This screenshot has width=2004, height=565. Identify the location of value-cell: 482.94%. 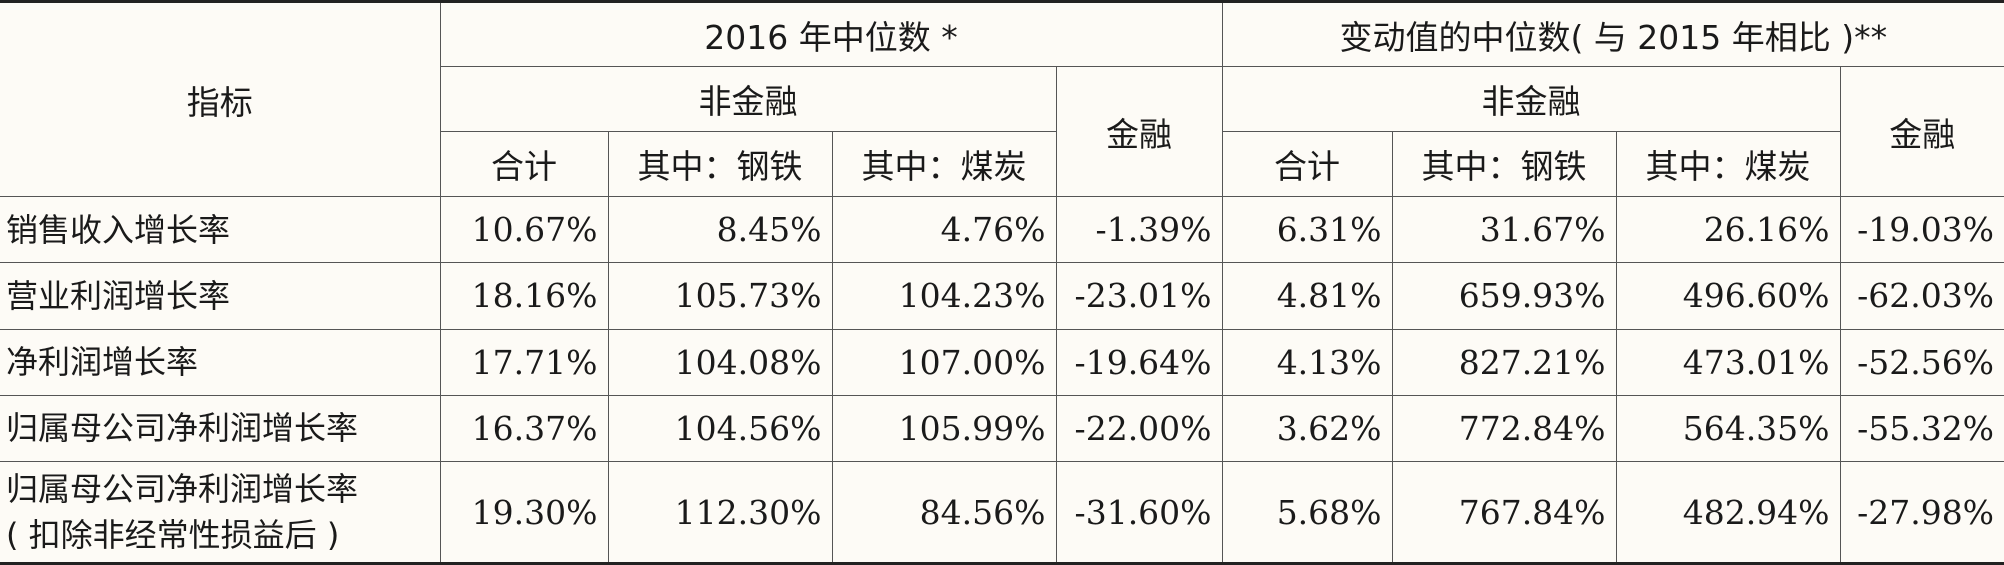
(1728, 512).